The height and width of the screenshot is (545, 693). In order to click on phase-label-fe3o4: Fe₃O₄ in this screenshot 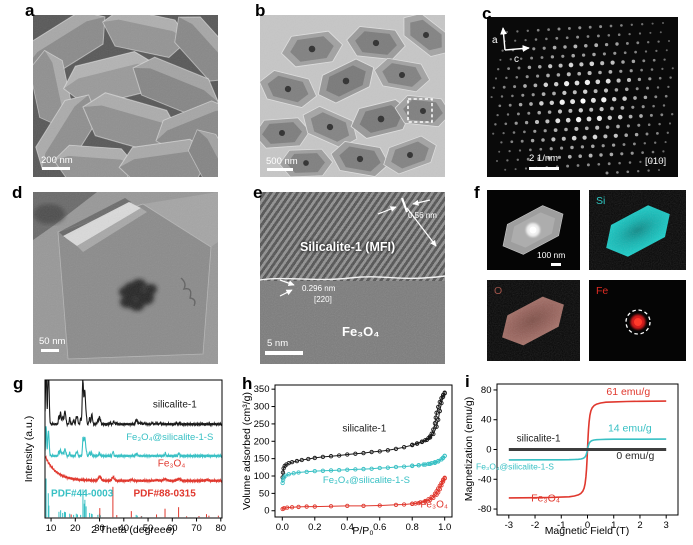, I will do `click(361, 331)`.